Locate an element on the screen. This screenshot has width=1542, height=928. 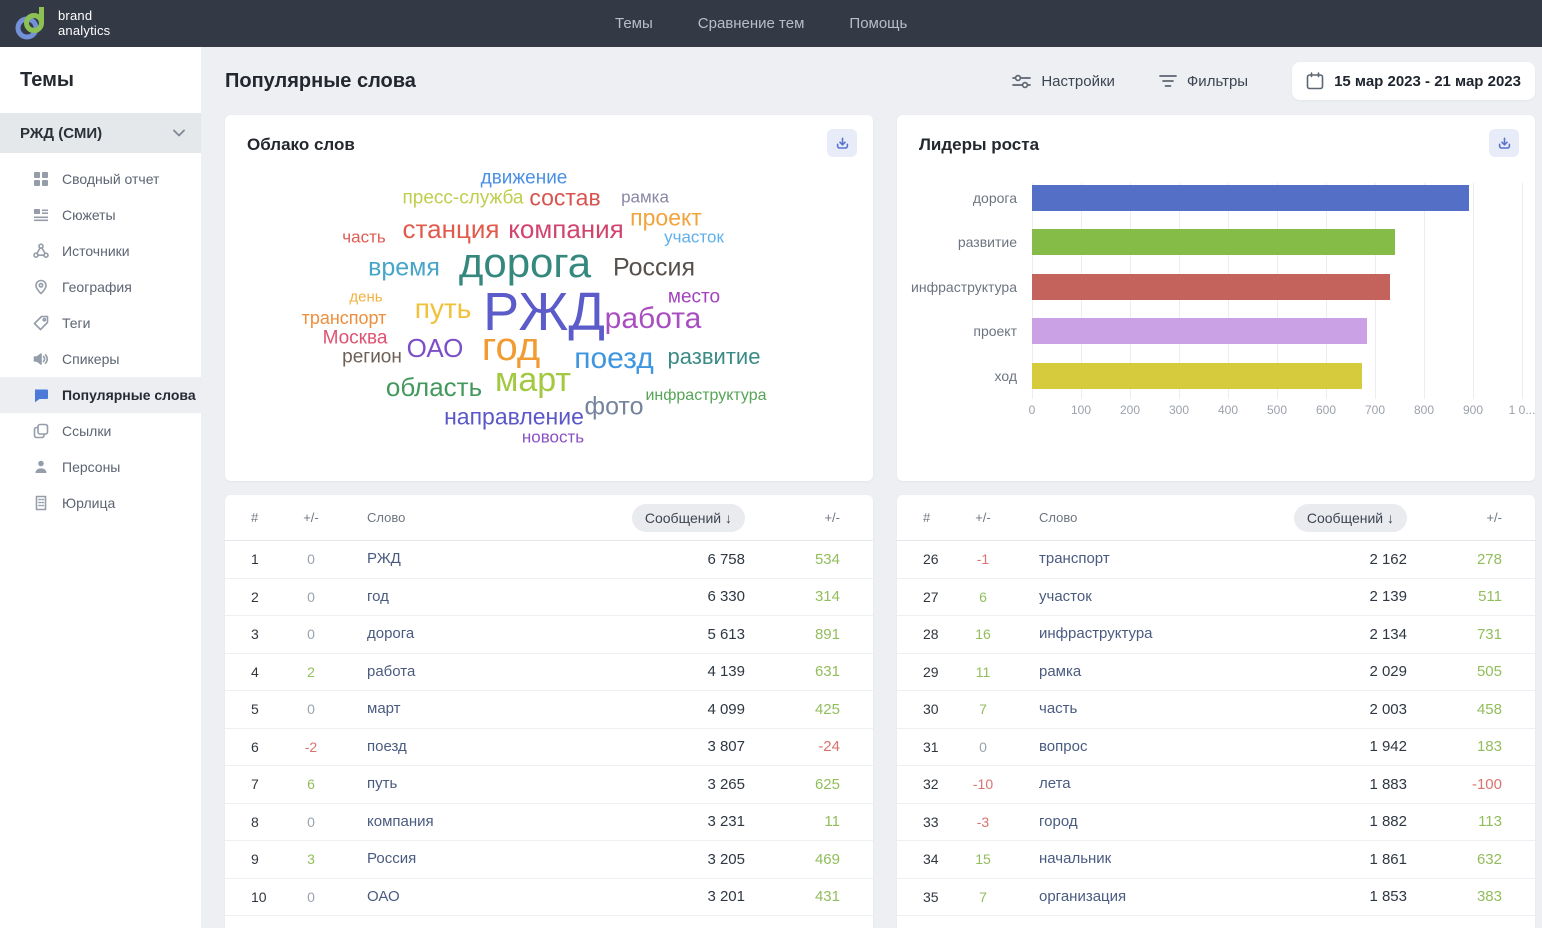
word-link: город is located at coordinates (1058, 821).